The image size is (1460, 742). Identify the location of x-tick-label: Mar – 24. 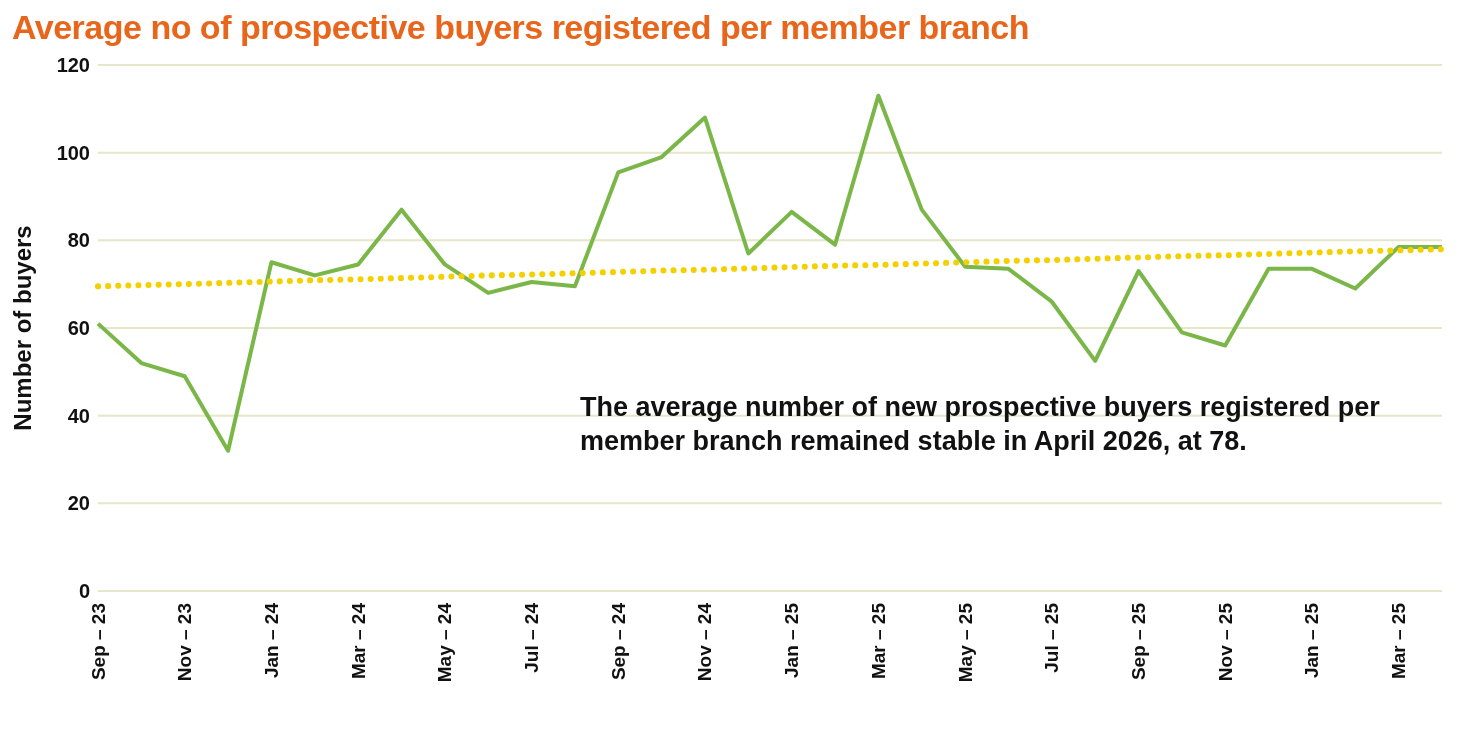
(358, 641).